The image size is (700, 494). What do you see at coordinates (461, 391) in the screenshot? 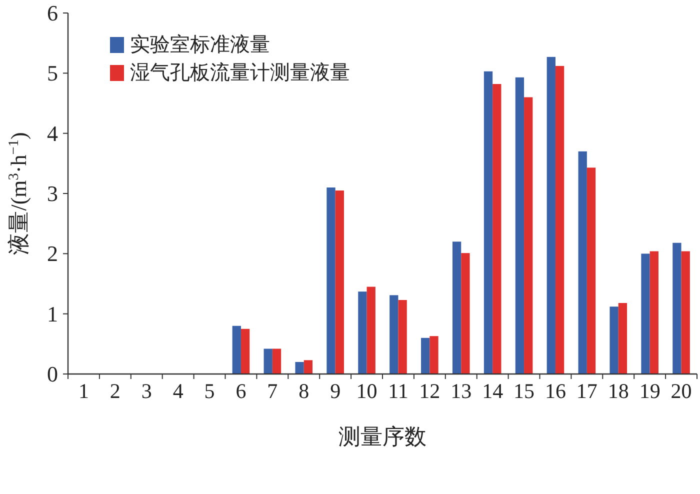
I see `x-tick-label: 13` at bounding box center [461, 391].